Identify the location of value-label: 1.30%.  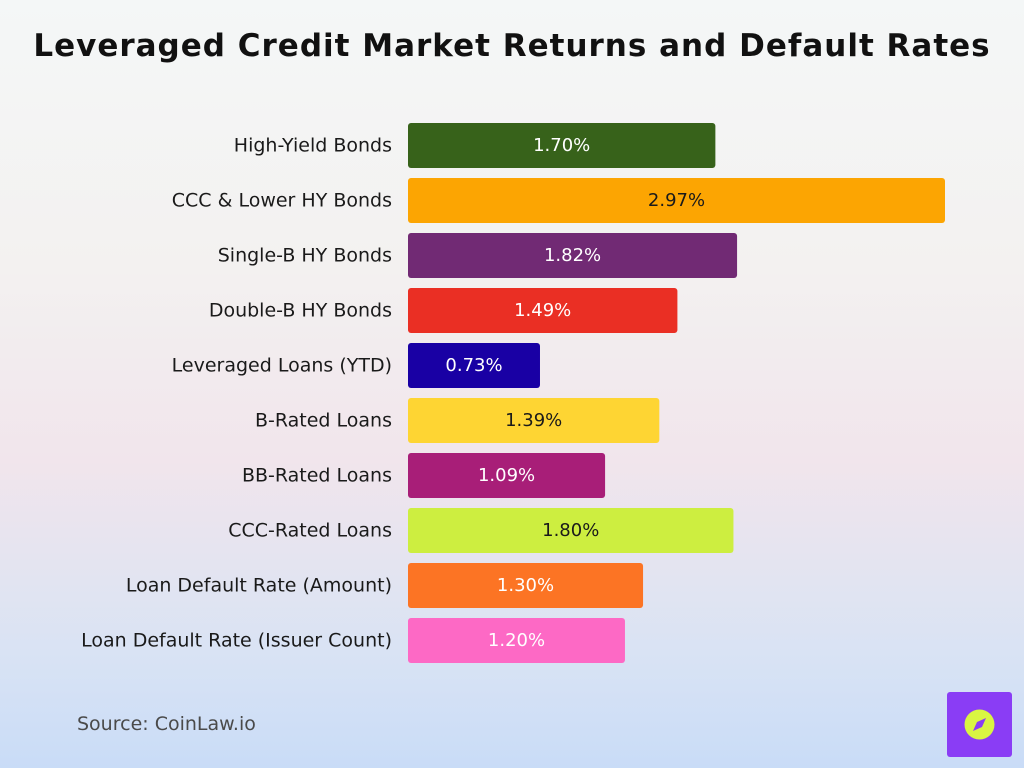
(525, 585).